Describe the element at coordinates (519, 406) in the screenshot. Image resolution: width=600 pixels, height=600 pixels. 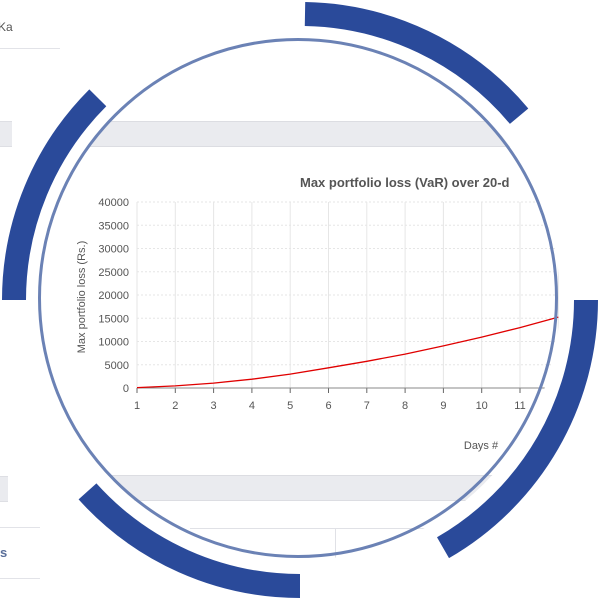
I see `x-tick-label: 11` at that location.